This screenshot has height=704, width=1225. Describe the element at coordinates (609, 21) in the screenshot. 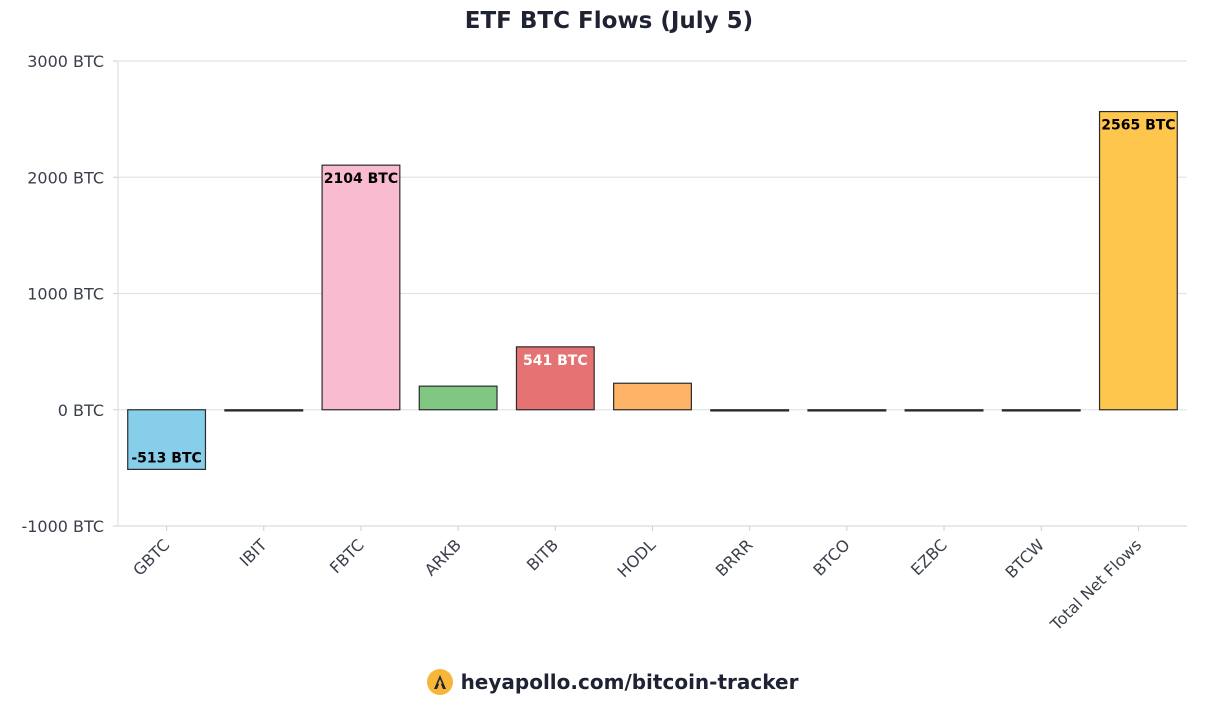

I see `chart-title: ETF BTC Flows (July 5)` at that location.